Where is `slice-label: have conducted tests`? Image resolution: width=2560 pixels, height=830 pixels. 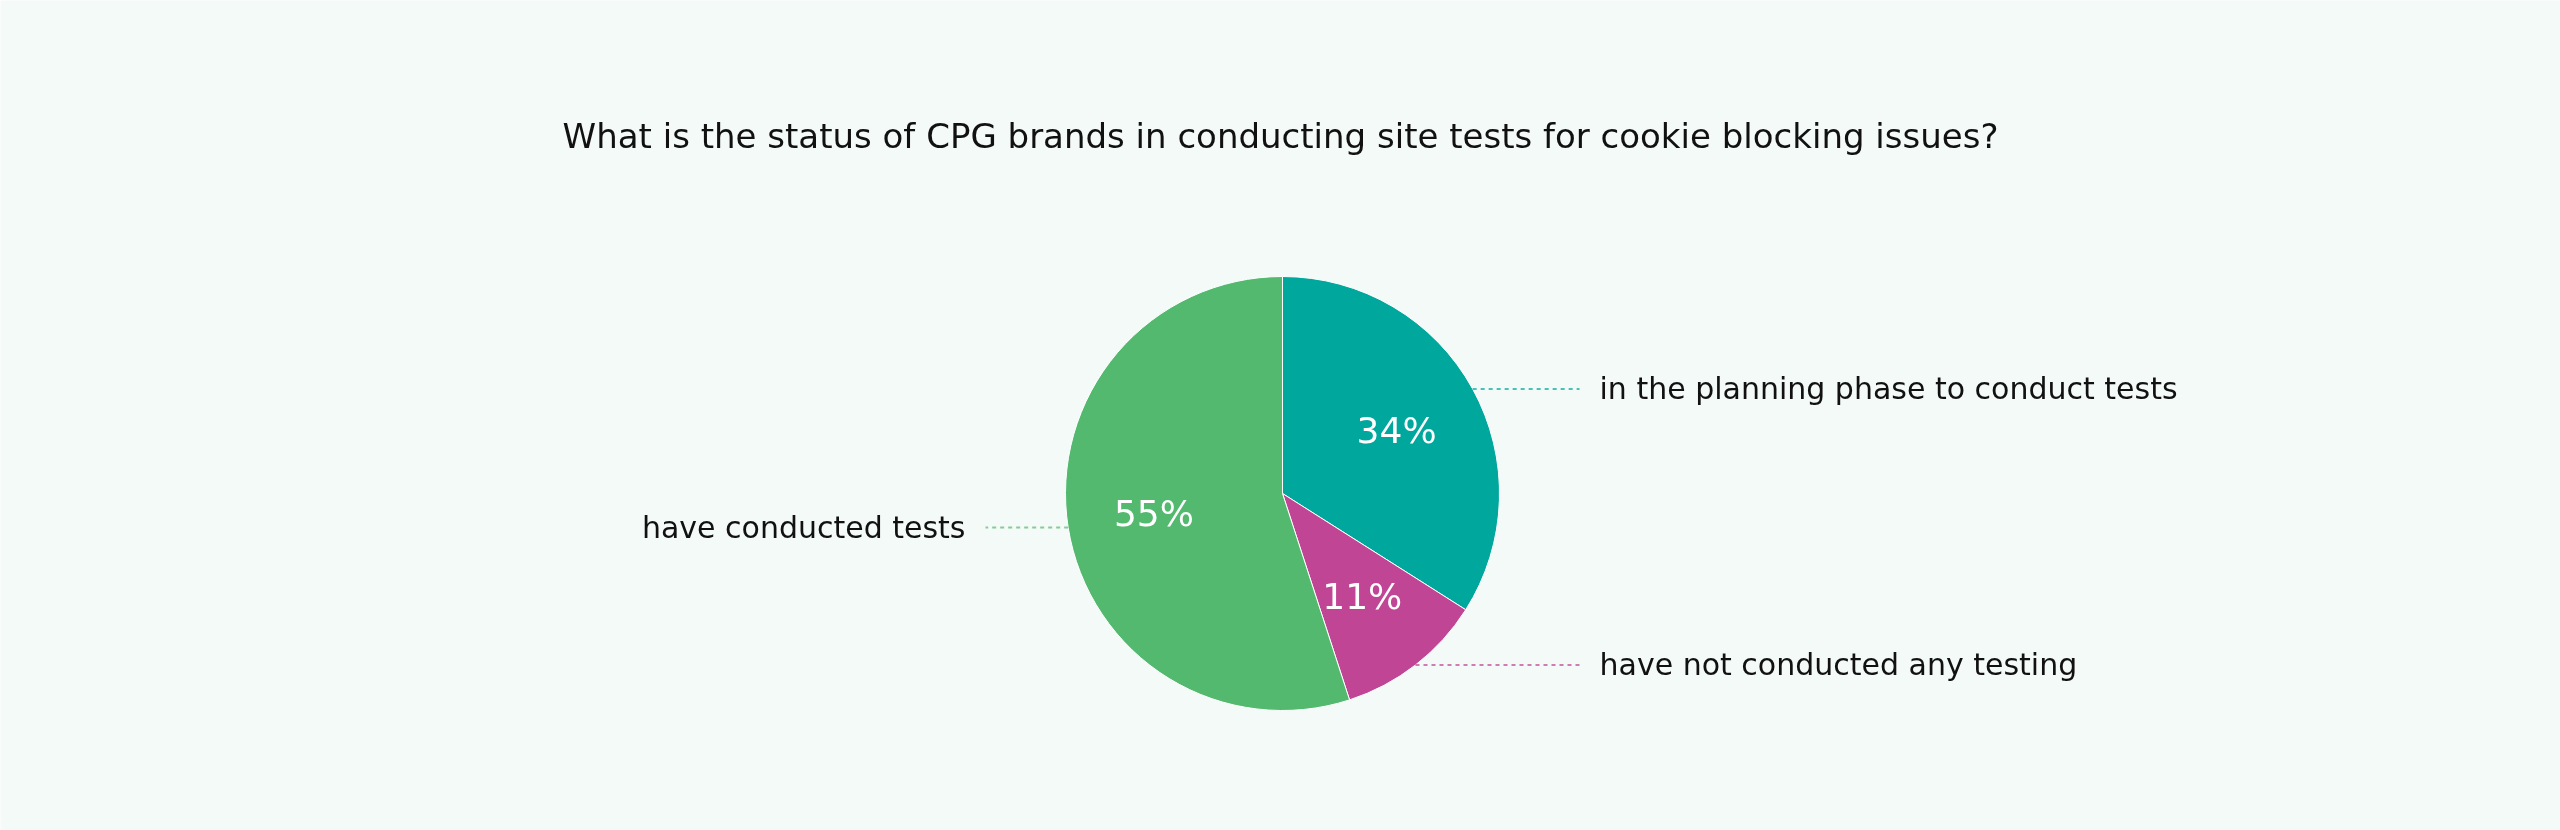 slice-label: have conducted tests is located at coordinates (803, 527).